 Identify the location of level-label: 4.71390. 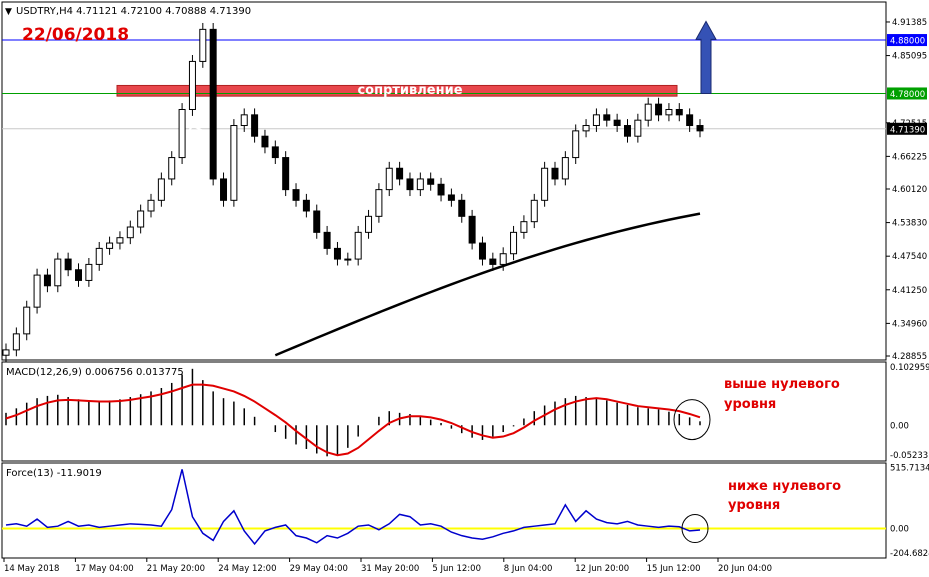
(907, 130).